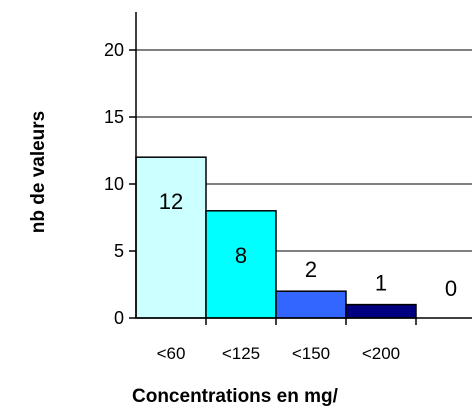  Describe the element at coordinates (381, 353) in the screenshot. I see `x-tick-label-3: <200` at that location.